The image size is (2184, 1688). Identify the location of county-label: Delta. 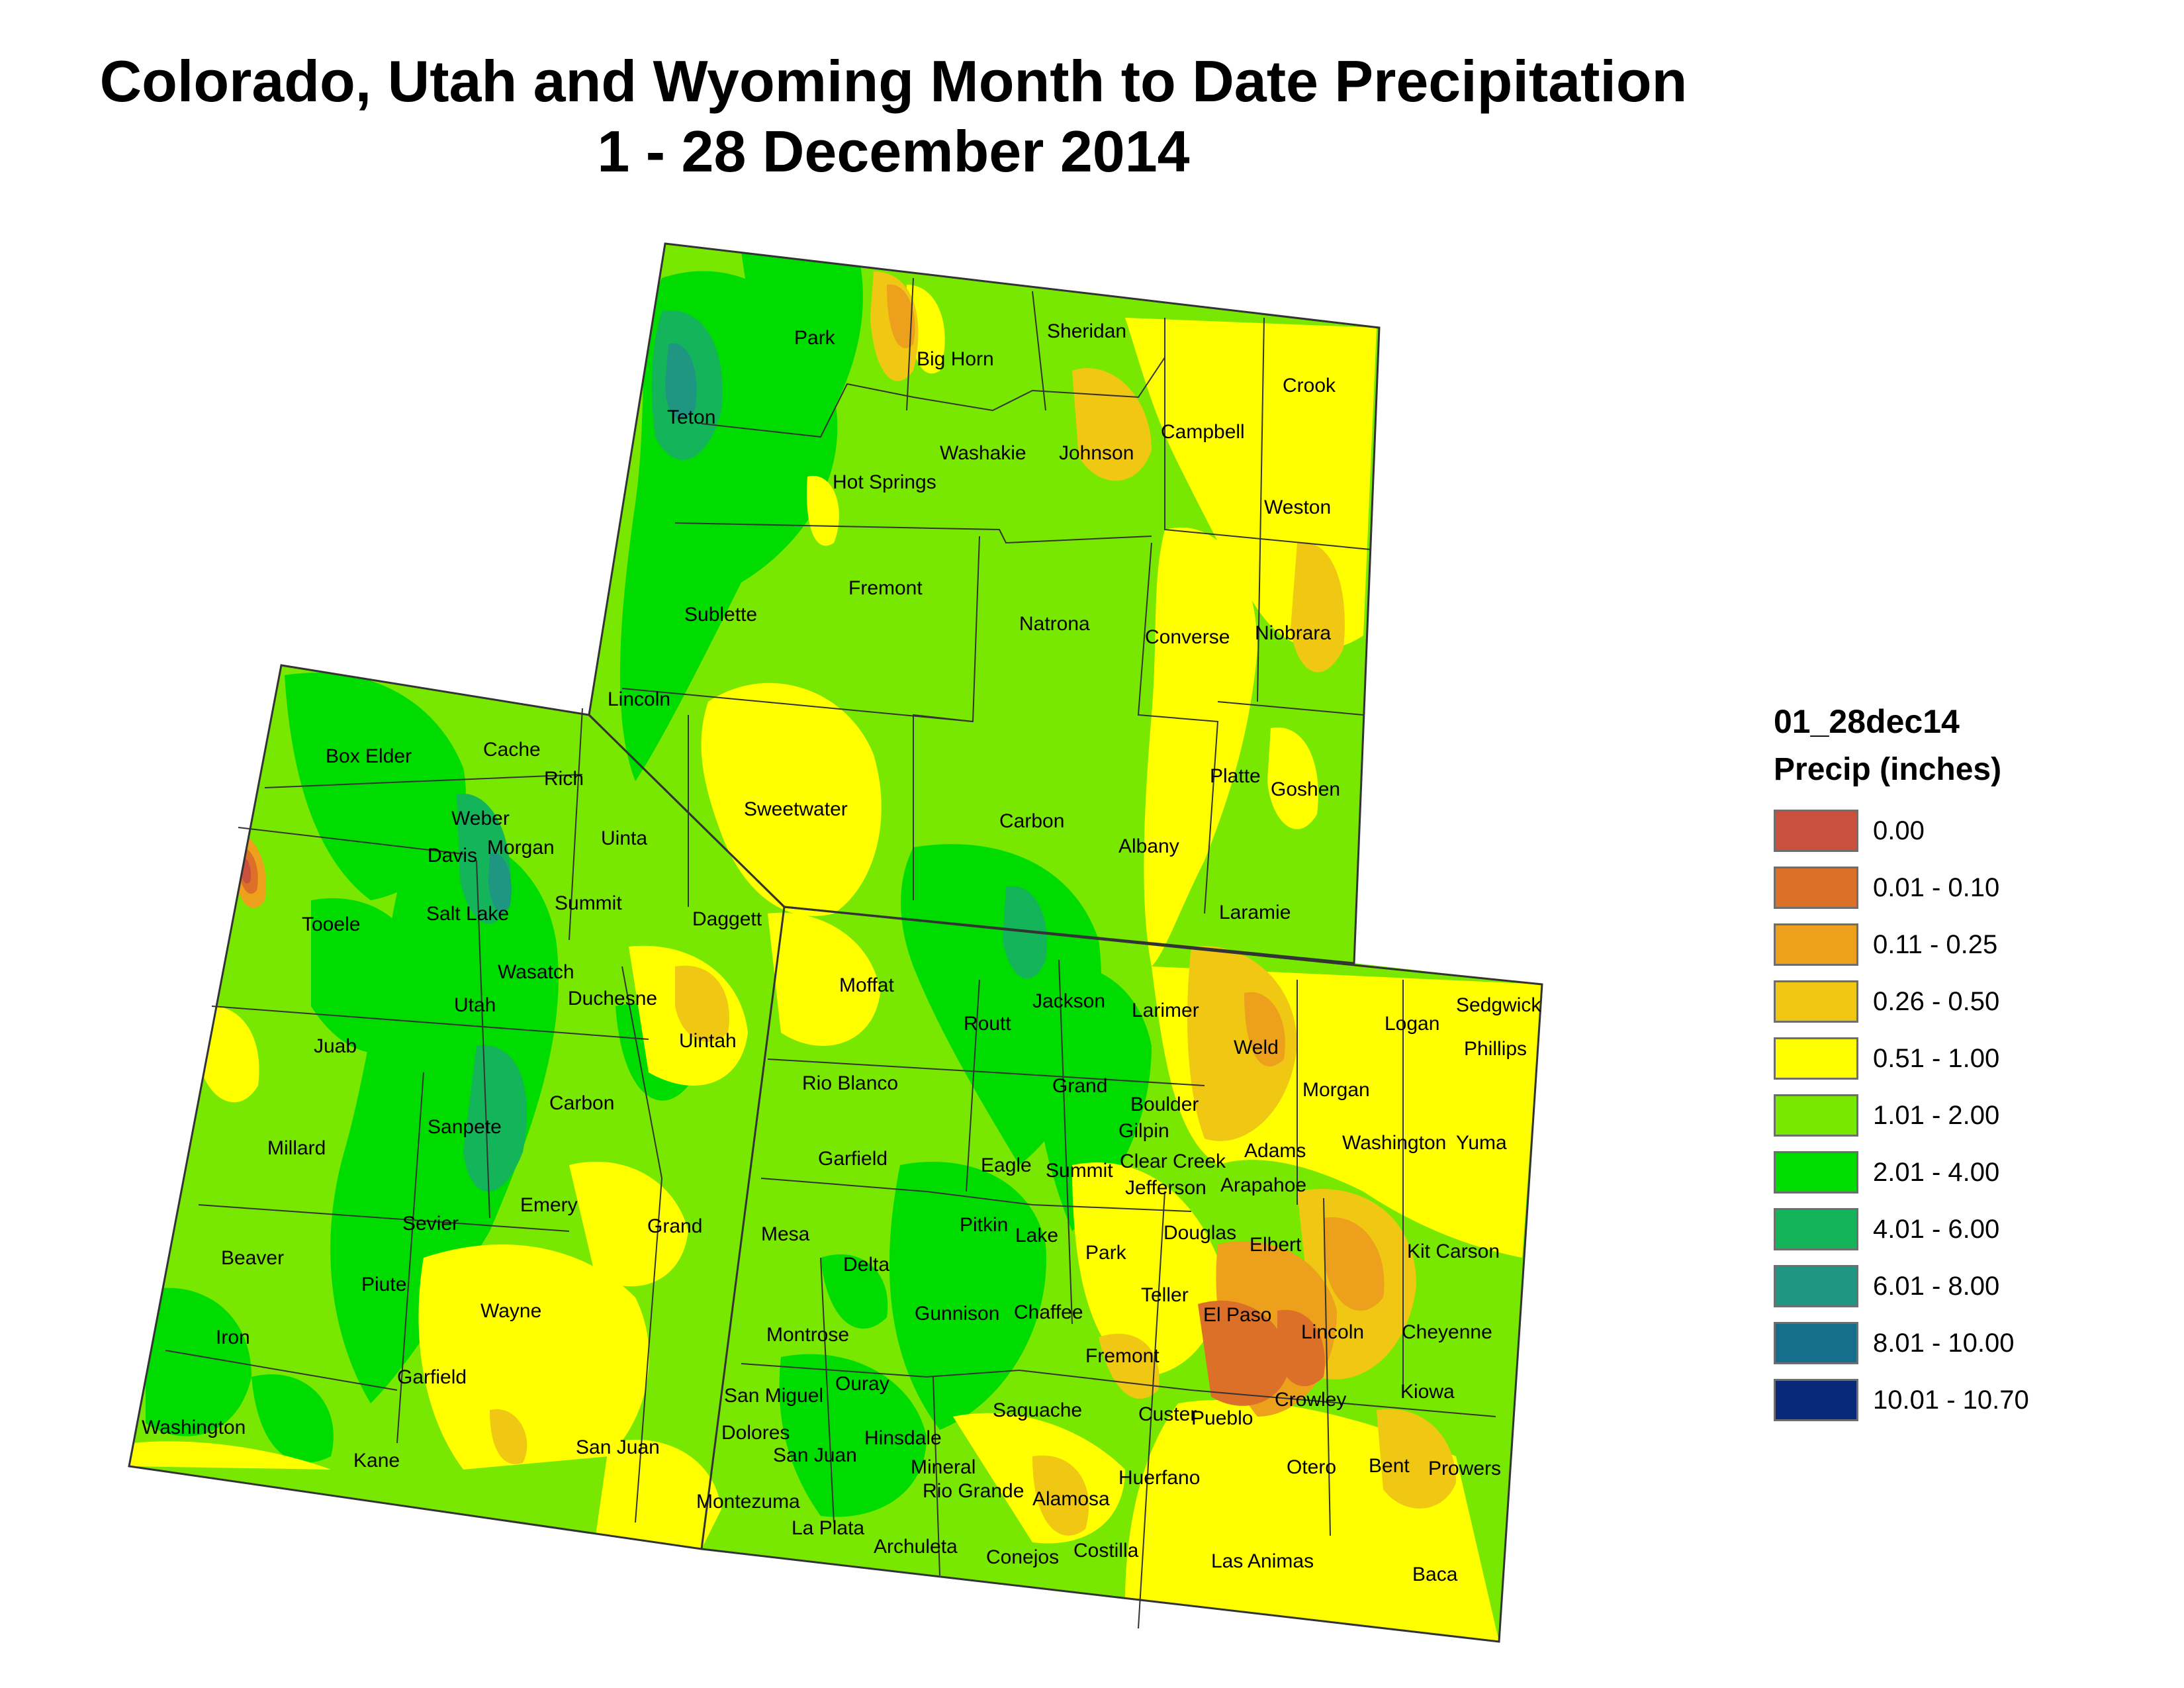
(866, 1265).